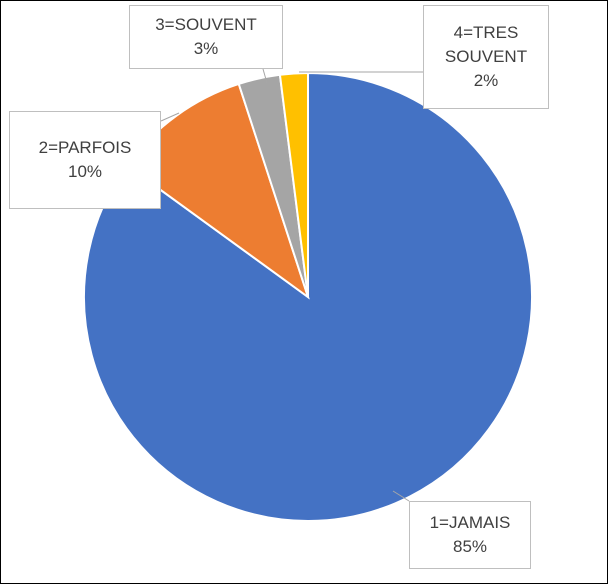 Image resolution: width=608 pixels, height=584 pixels. Describe the element at coordinates (206, 24) in the screenshot. I see `label-category: 3=SOUVENT` at that location.